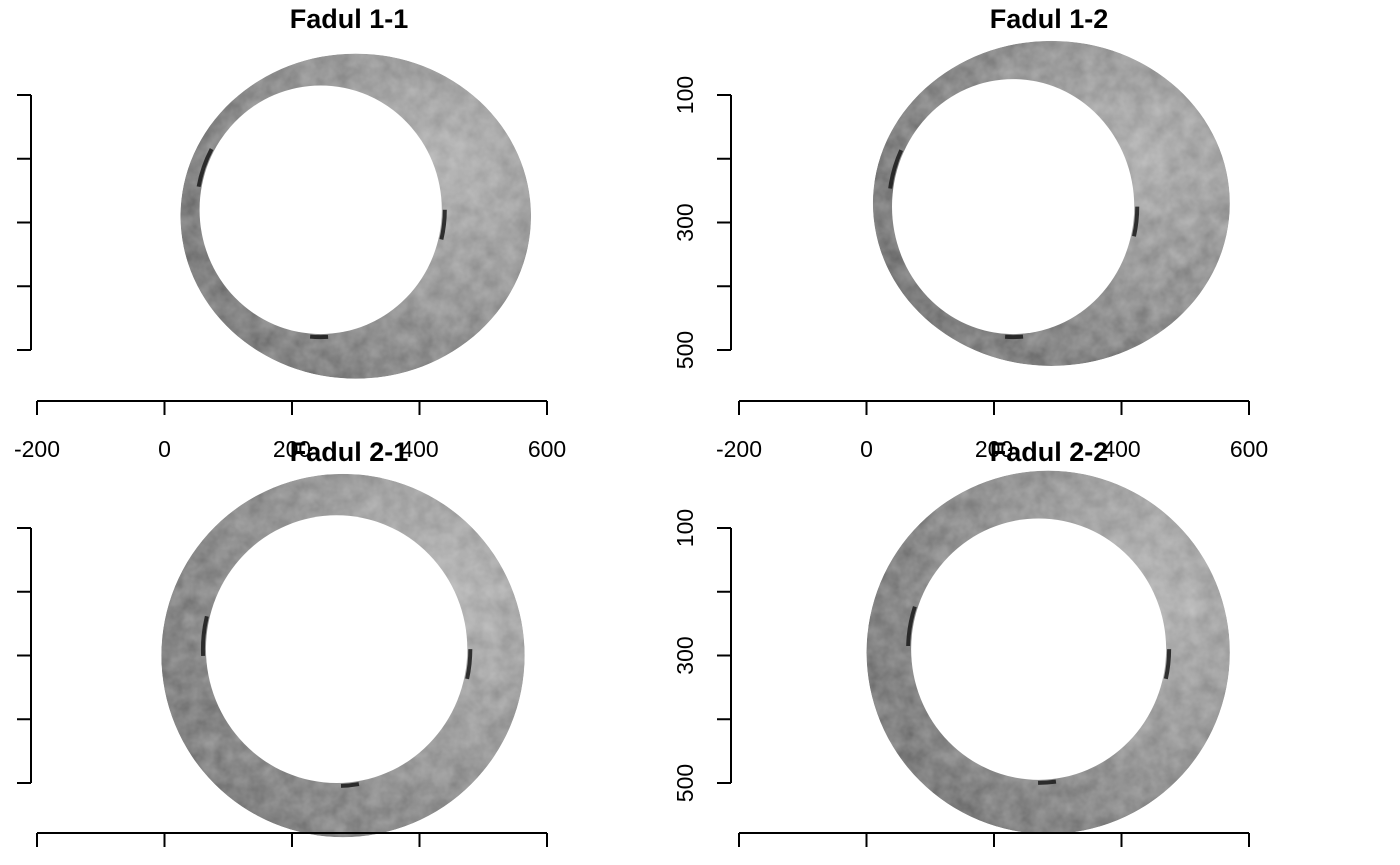  What do you see at coordinates (1049, 19) in the screenshot?
I see `panel-title: Fadul 1-2` at bounding box center [1049, 19].